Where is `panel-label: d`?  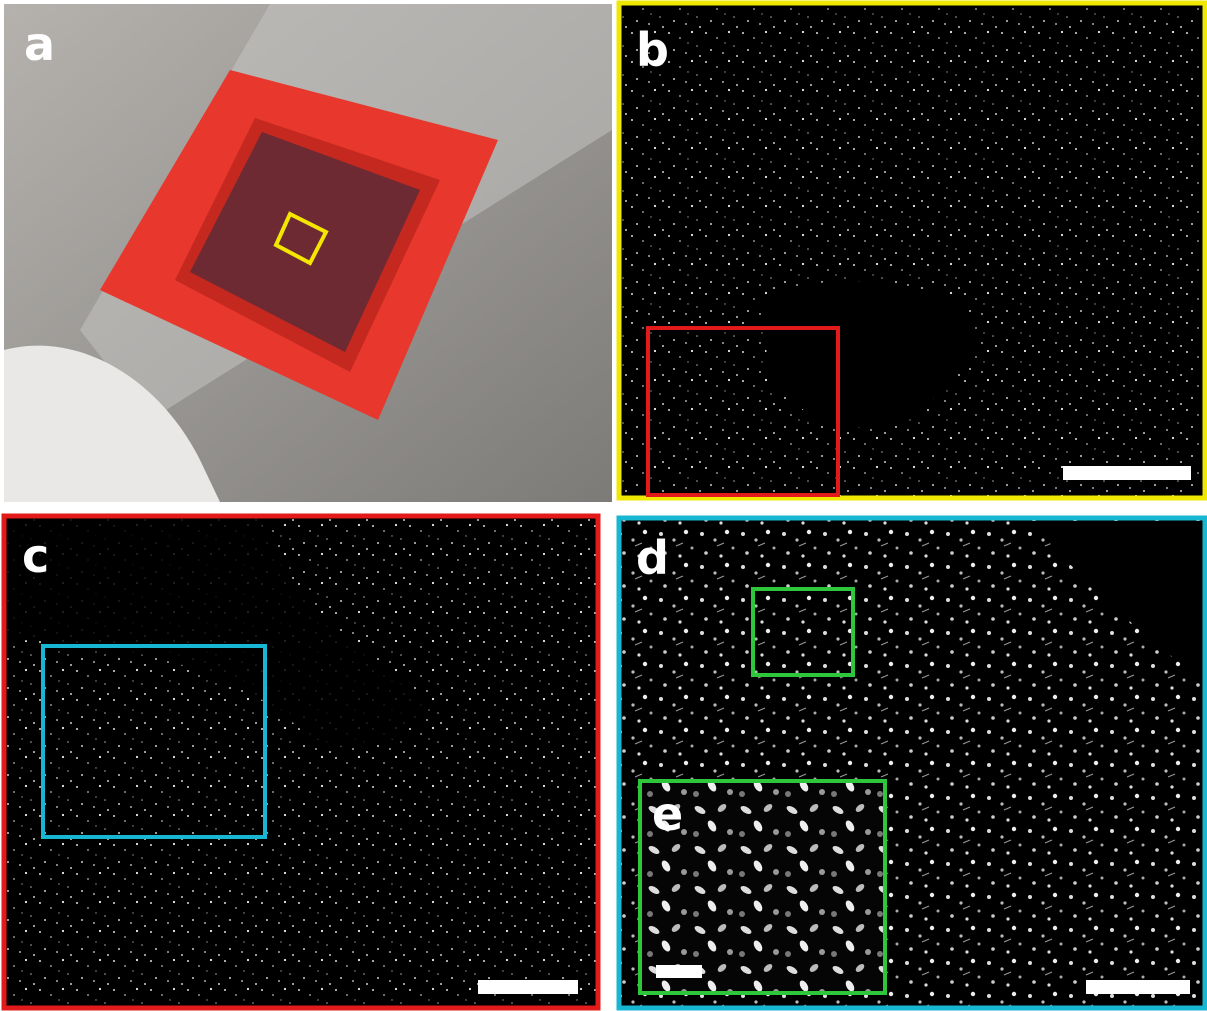 panel-label: d is located at coordinates (652, 558).